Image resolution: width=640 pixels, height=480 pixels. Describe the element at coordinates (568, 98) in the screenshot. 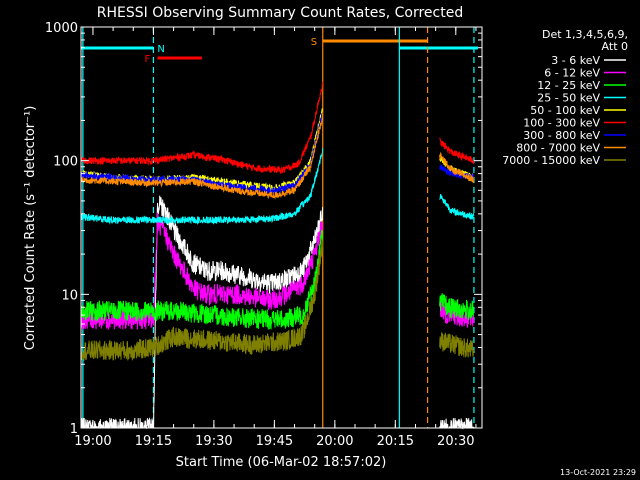

I see `legend-entry: 25 - 50 keV` at that location.